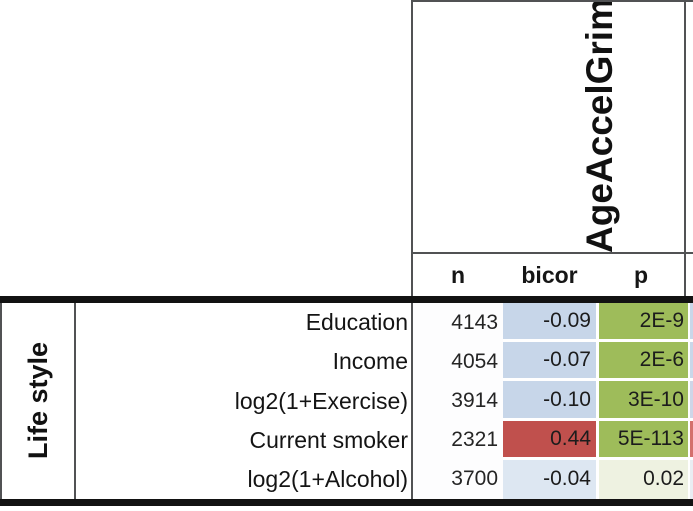 Image resolution: width=693 pixels, height=511 pixels. I want to click on table-row: log2(1+Exercise) 3914 -0.10 3E-10, so click(384, 401).